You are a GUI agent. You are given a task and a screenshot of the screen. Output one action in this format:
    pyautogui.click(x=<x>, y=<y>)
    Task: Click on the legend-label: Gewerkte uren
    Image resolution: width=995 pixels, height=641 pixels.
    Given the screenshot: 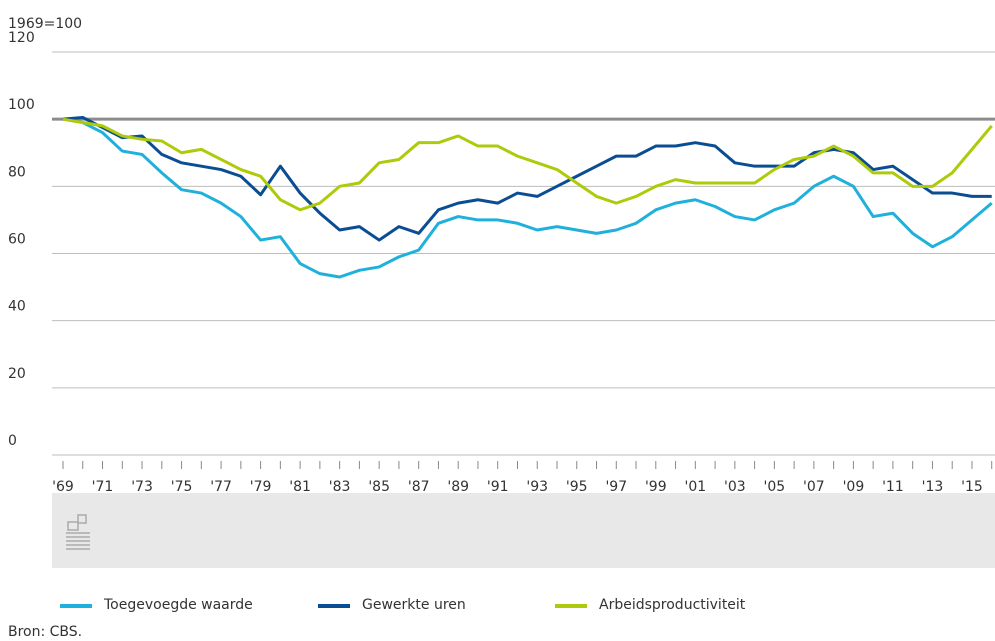 What is the action you would take?
    pyautogui.click(x=414, y=605)
    